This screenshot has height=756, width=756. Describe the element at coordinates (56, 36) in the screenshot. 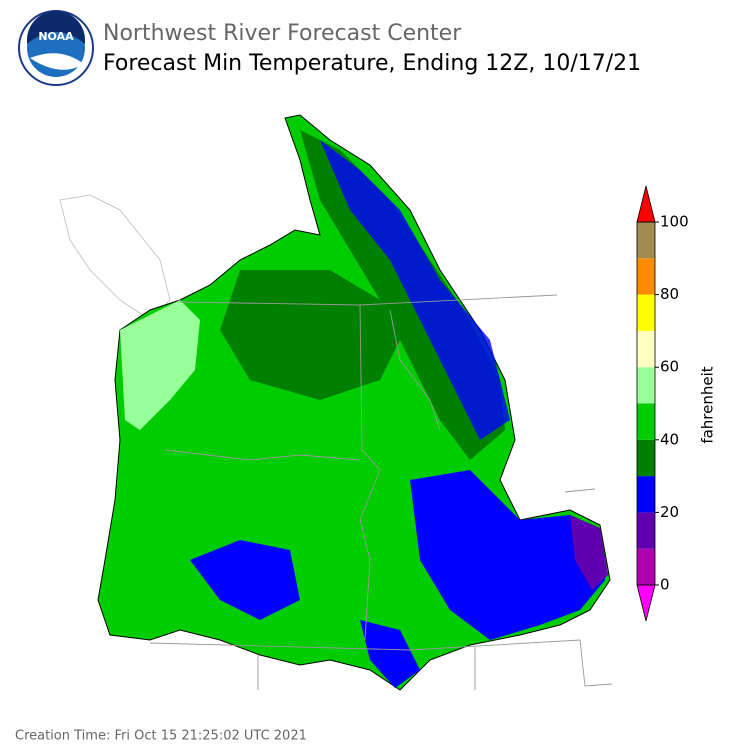

I see `logo-text: NOAA` at that location.